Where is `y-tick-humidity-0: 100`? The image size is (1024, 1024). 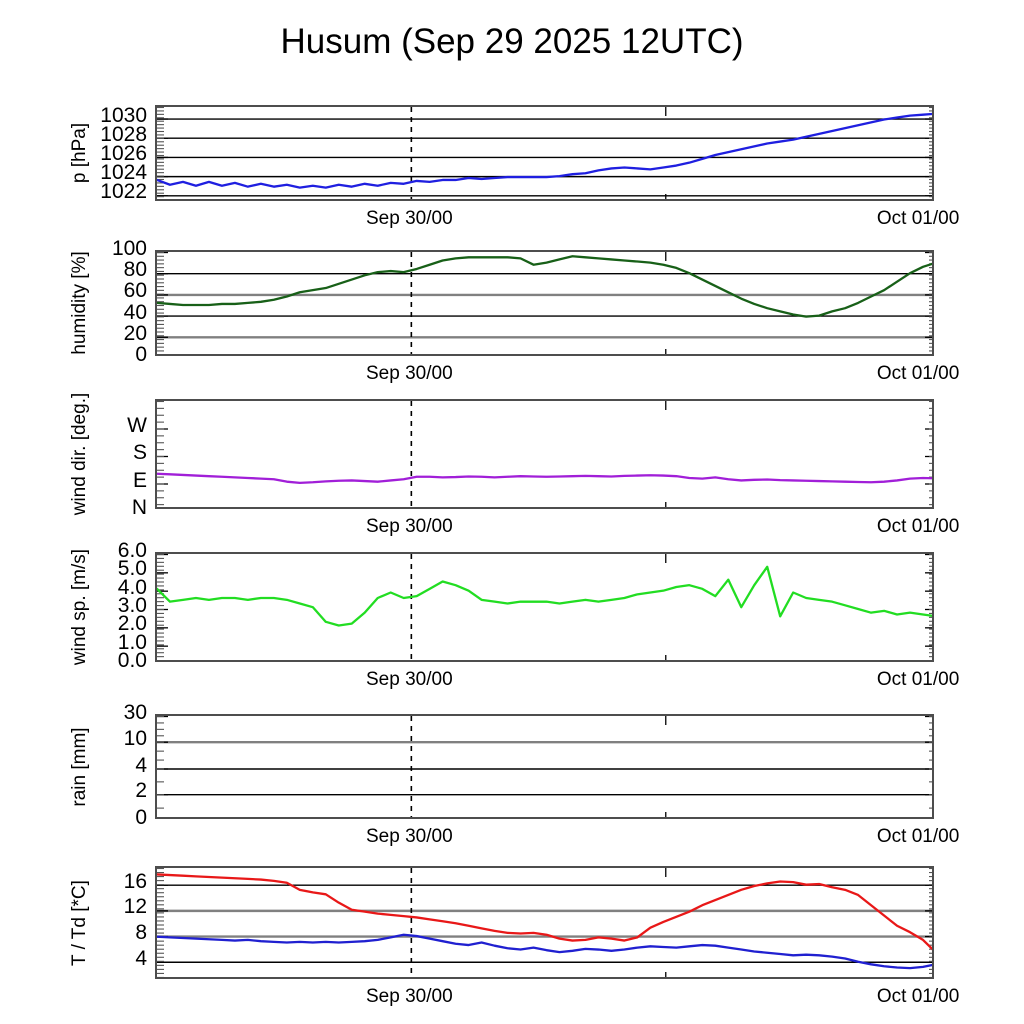
y-tick-humidity-0: 100 is located at coordinates (129, 248).